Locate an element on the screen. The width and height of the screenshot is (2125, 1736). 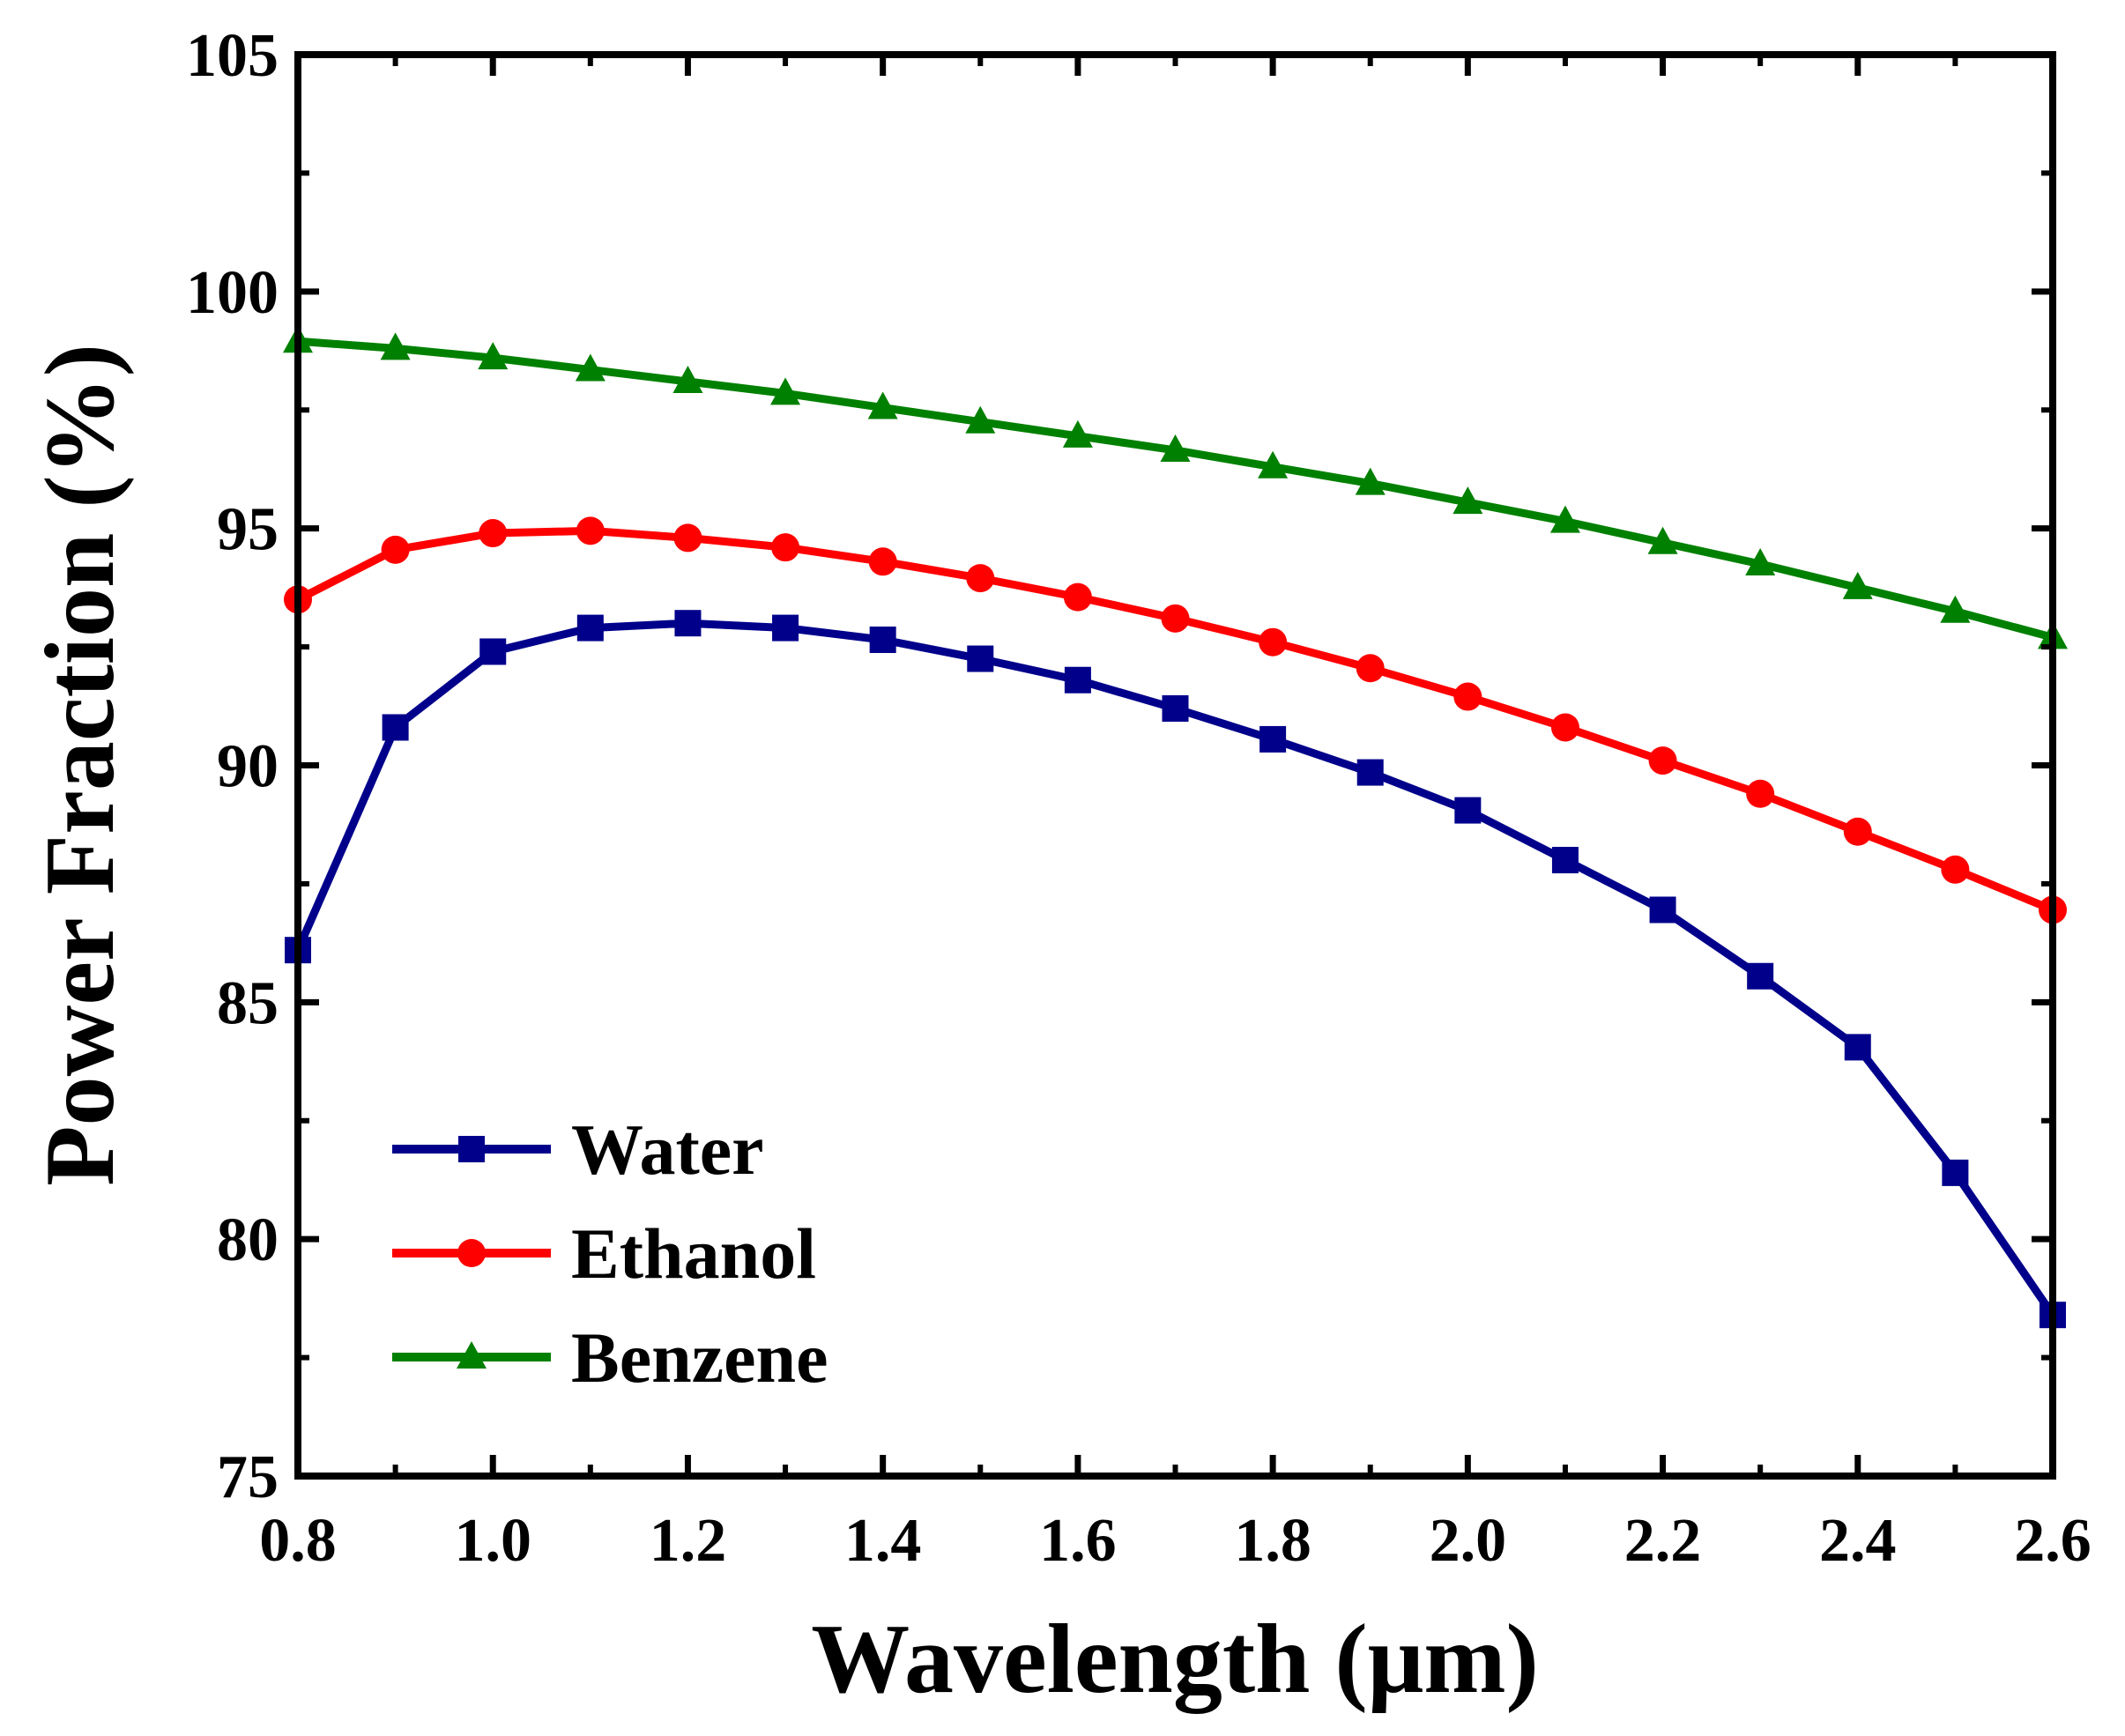
legend-marker-ethanol is located at coordinates (471, 1253).